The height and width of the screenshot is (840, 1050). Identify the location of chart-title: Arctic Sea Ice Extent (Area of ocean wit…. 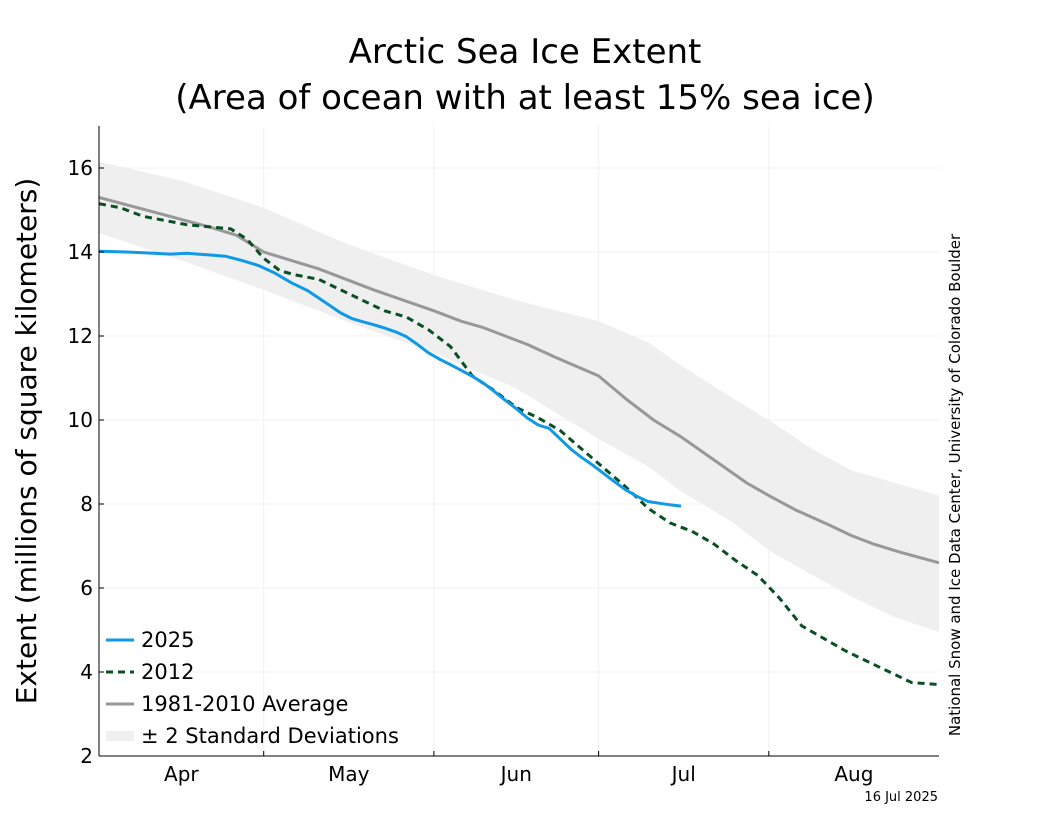
(524, 75).